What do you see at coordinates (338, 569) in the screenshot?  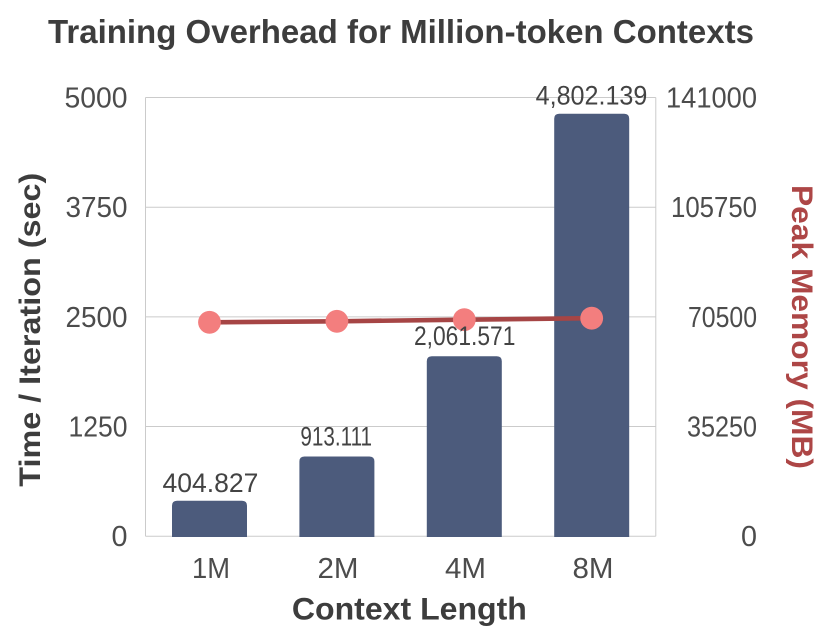 I see `svg-text: 2M` at bounding box center [338, 569].